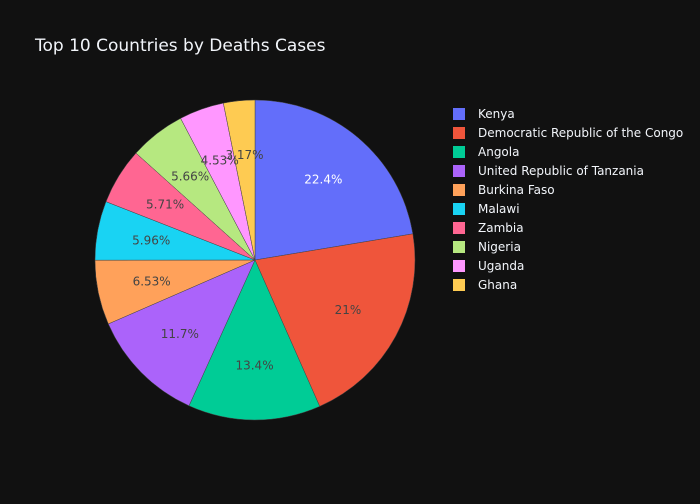  Describe the element at coordinates (459, 247) in the screenshot. I see `legend-swatch-nigeria` at that location.